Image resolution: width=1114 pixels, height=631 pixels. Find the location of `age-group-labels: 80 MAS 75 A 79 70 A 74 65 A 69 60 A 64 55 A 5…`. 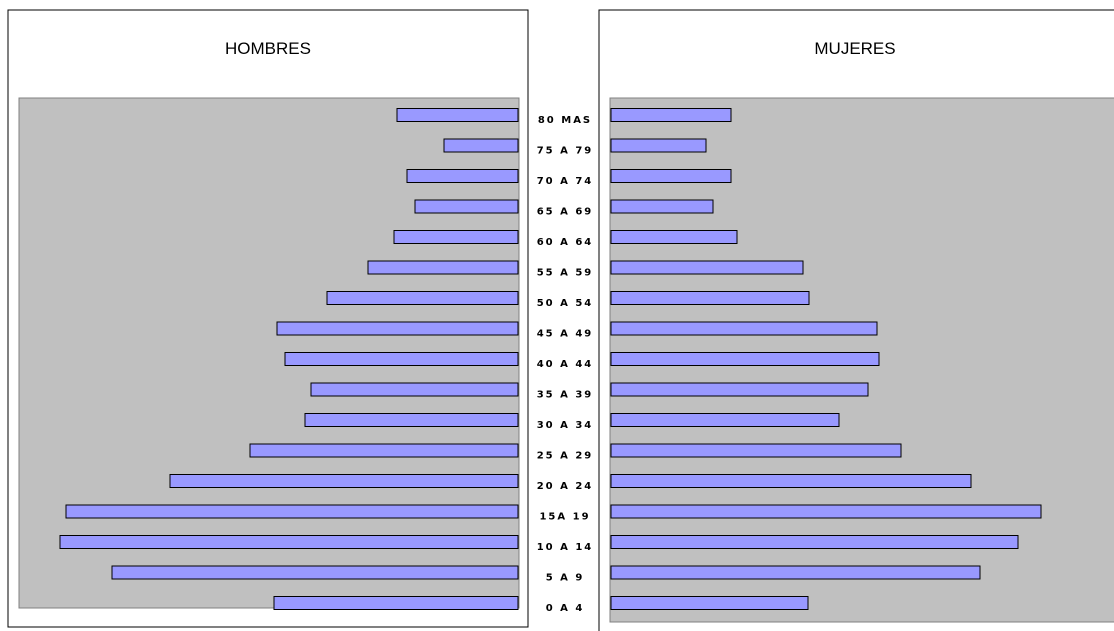

age-group-labels: 80 MAS 75 A 79 70 A 74 65 A 69 60 A 64 55 A 5… is located at coordinates (565, 364).